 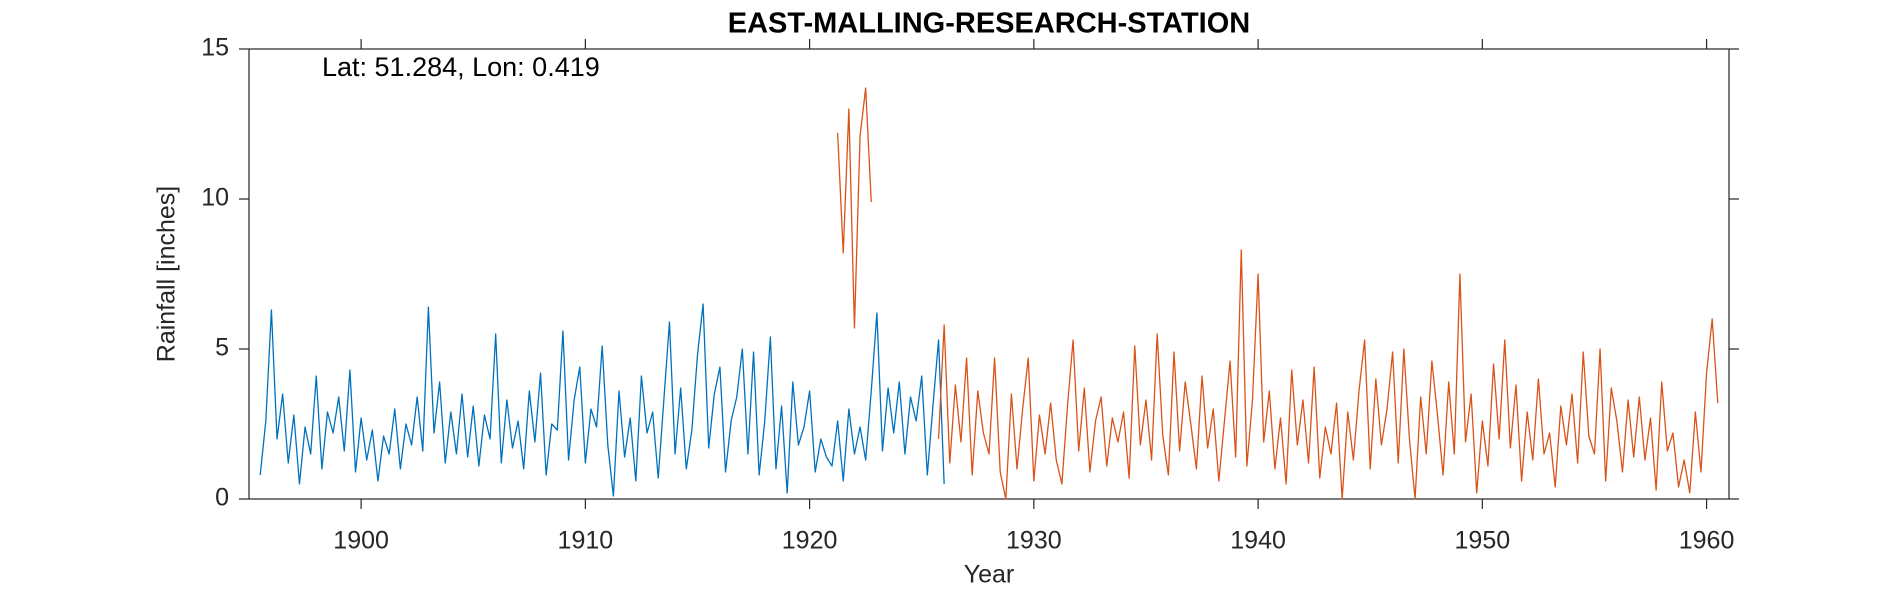 What do you see at coordinates (222, 498) in the screenshot?
I see `y-tick-label: 0` at bounding box center [222, 498].